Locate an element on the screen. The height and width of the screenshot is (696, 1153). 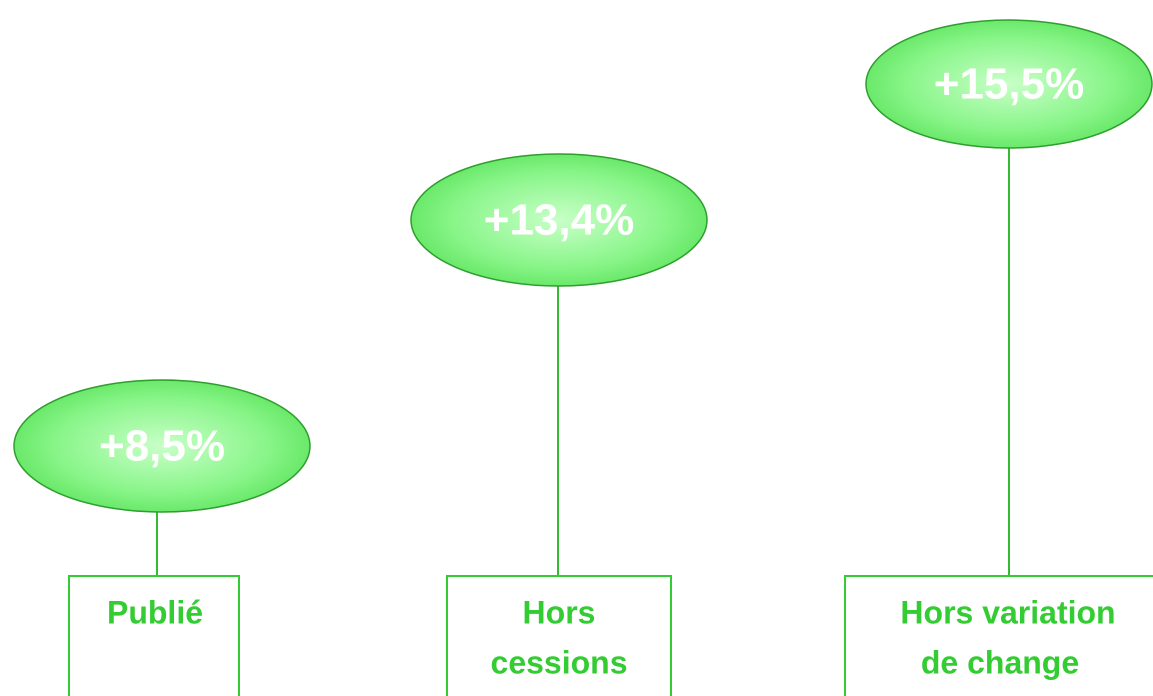
value: +13,4% is located at coordinates (559, 220).